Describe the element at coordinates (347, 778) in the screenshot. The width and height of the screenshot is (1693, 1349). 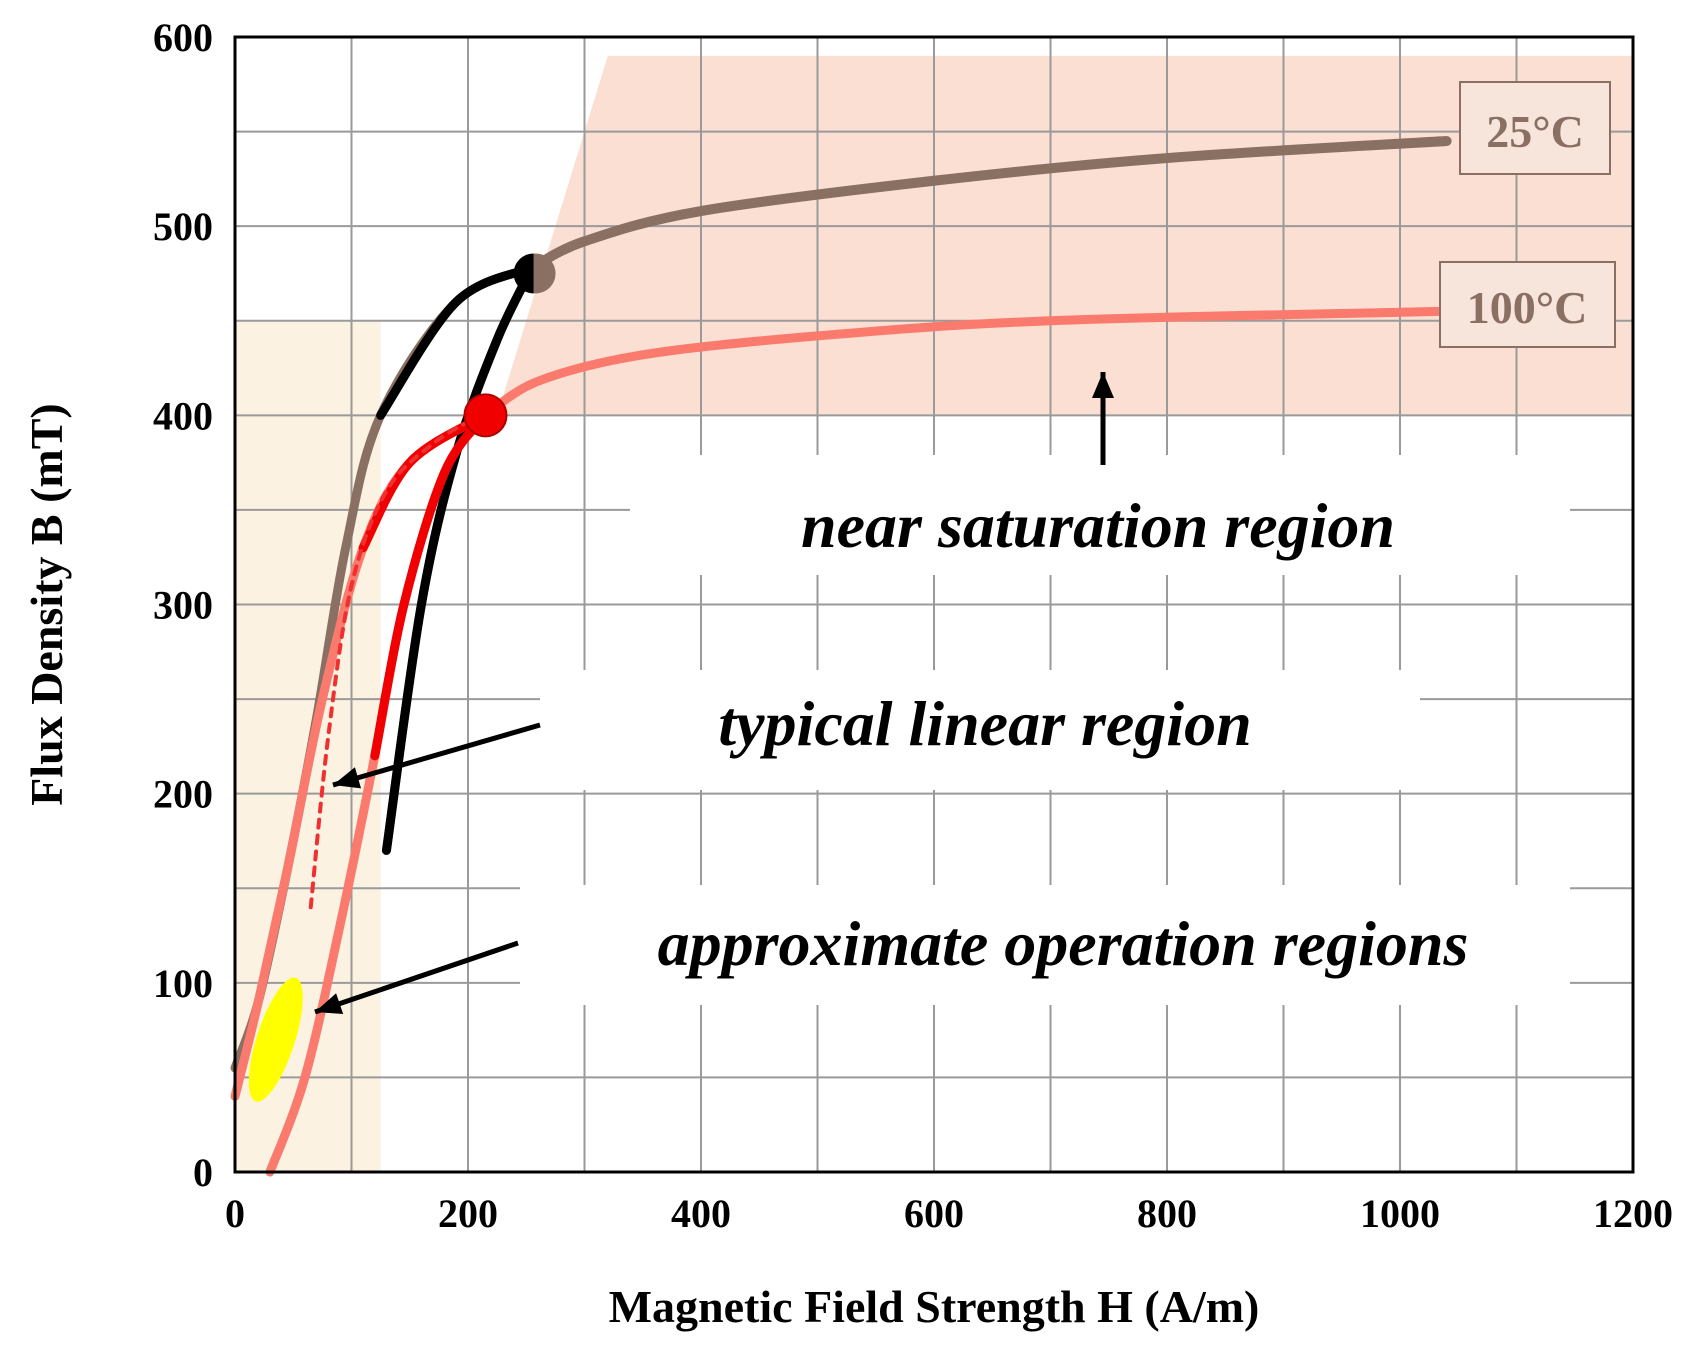
I see `arrow-typical-linear-head` at that location.